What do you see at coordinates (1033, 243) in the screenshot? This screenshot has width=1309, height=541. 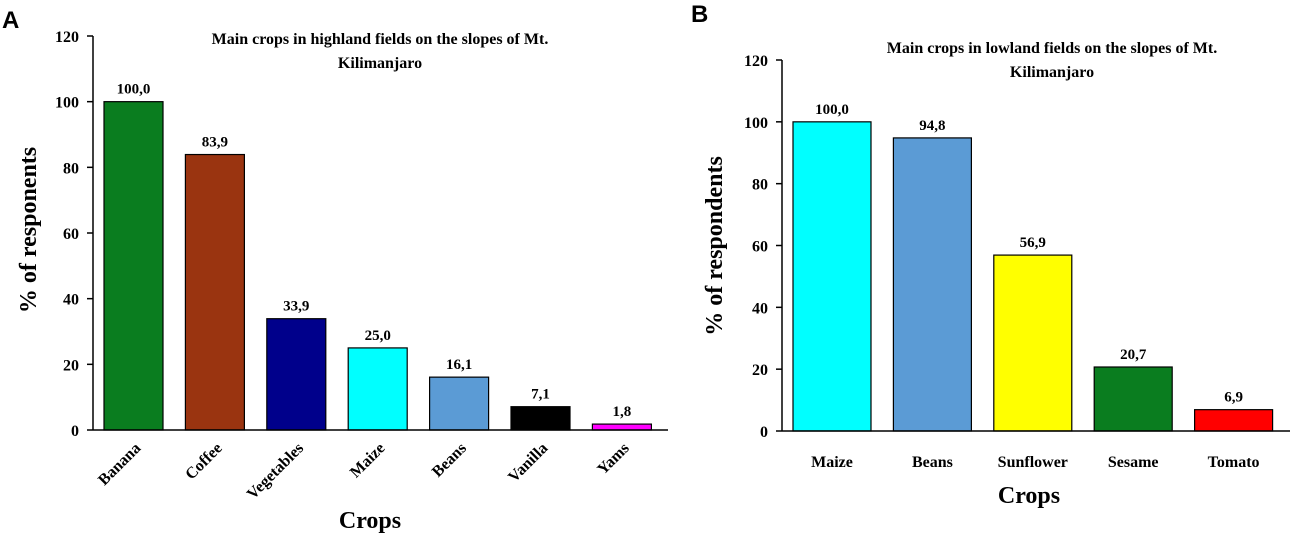 I see `panel-b-value-label: 56,9` at bounding box center [1033, 243].